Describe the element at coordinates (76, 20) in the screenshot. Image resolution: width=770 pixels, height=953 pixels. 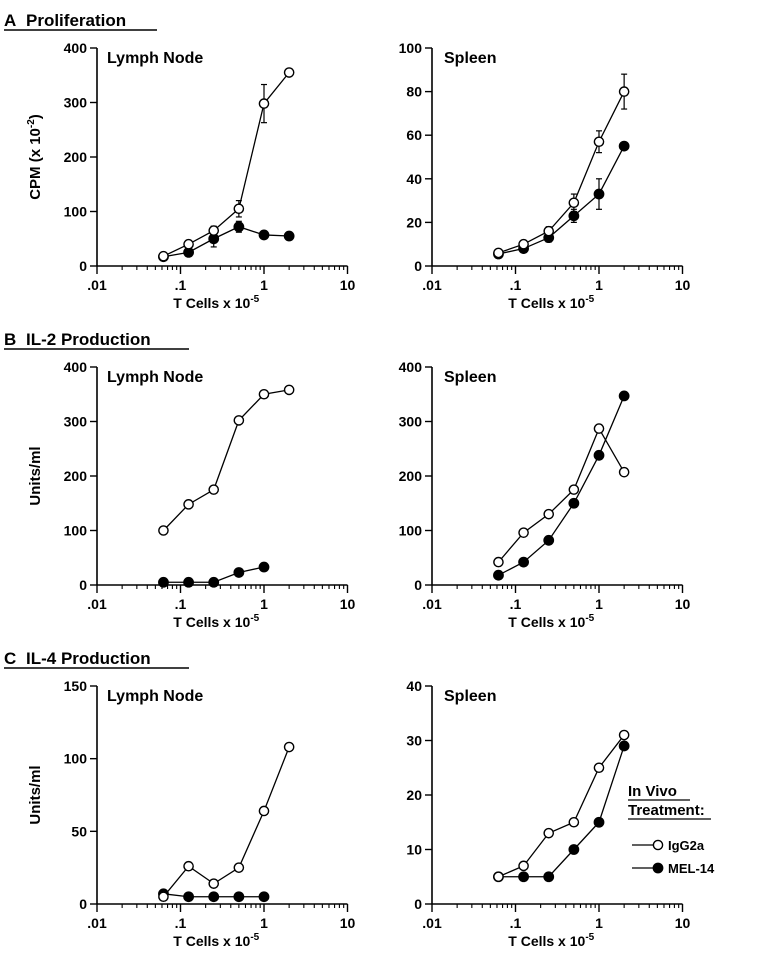
I see `section-a-title: Proliferation` at that location.